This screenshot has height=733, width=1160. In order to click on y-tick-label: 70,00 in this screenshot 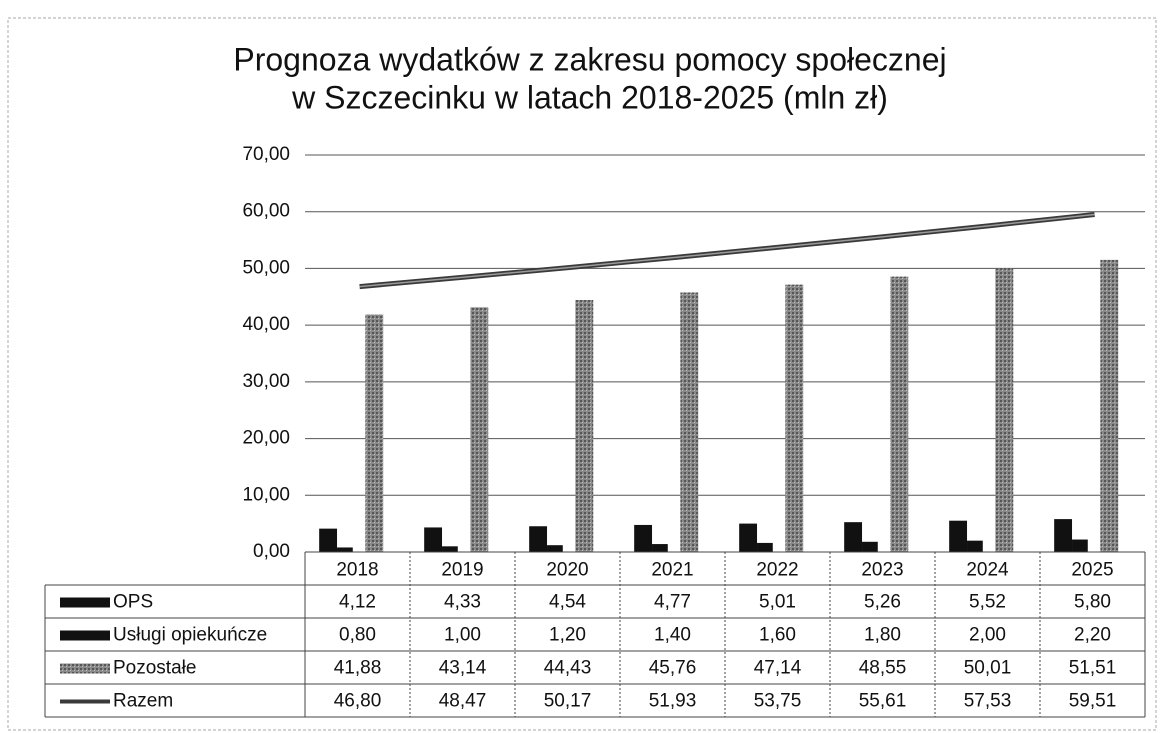, I will do `click(266, 154)`.